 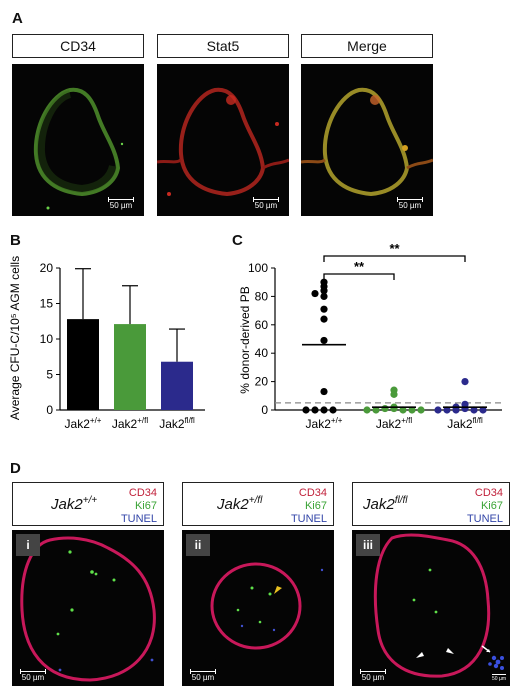 I want to click on b-ytick-label: 20, so click(x=47, y=268).